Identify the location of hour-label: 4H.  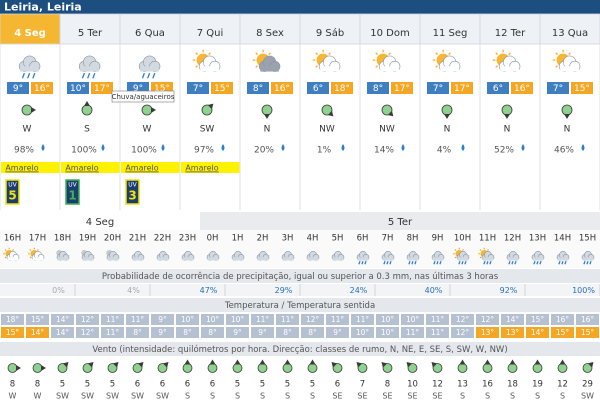
(313, 239).